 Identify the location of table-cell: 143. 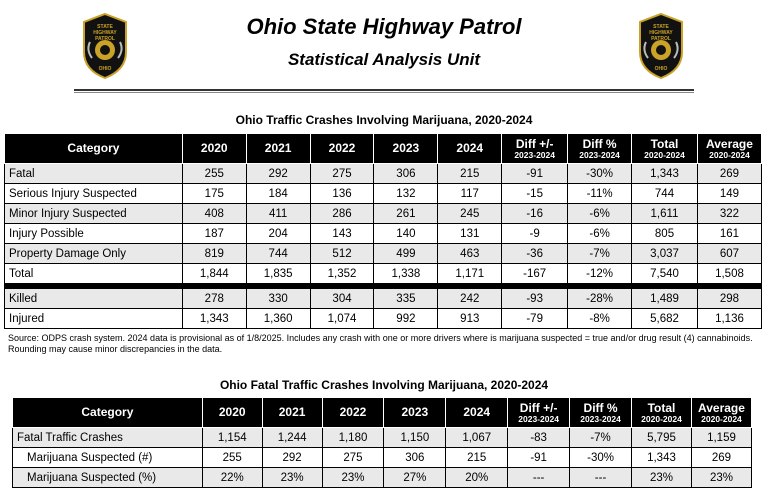
(342, 233).